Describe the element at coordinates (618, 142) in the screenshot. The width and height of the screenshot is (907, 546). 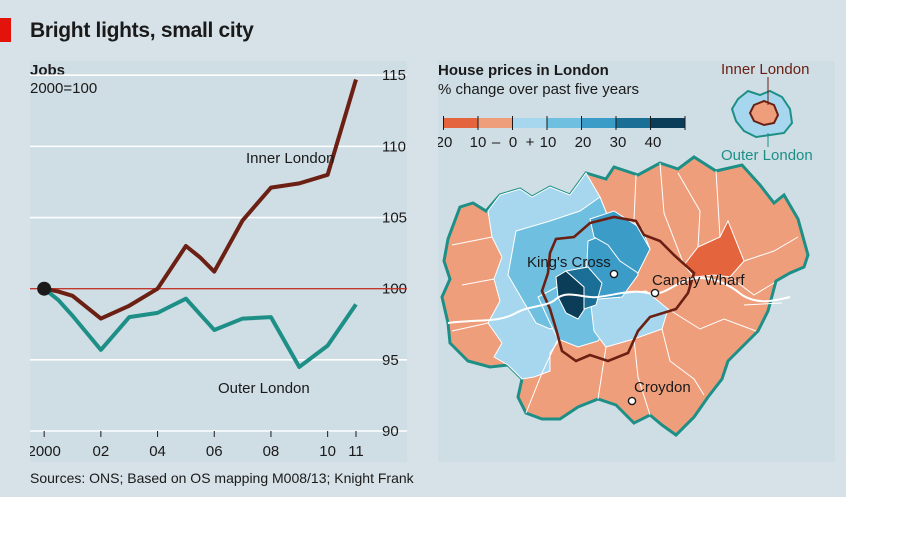
I see `legend-tick-label: 30` at that location.